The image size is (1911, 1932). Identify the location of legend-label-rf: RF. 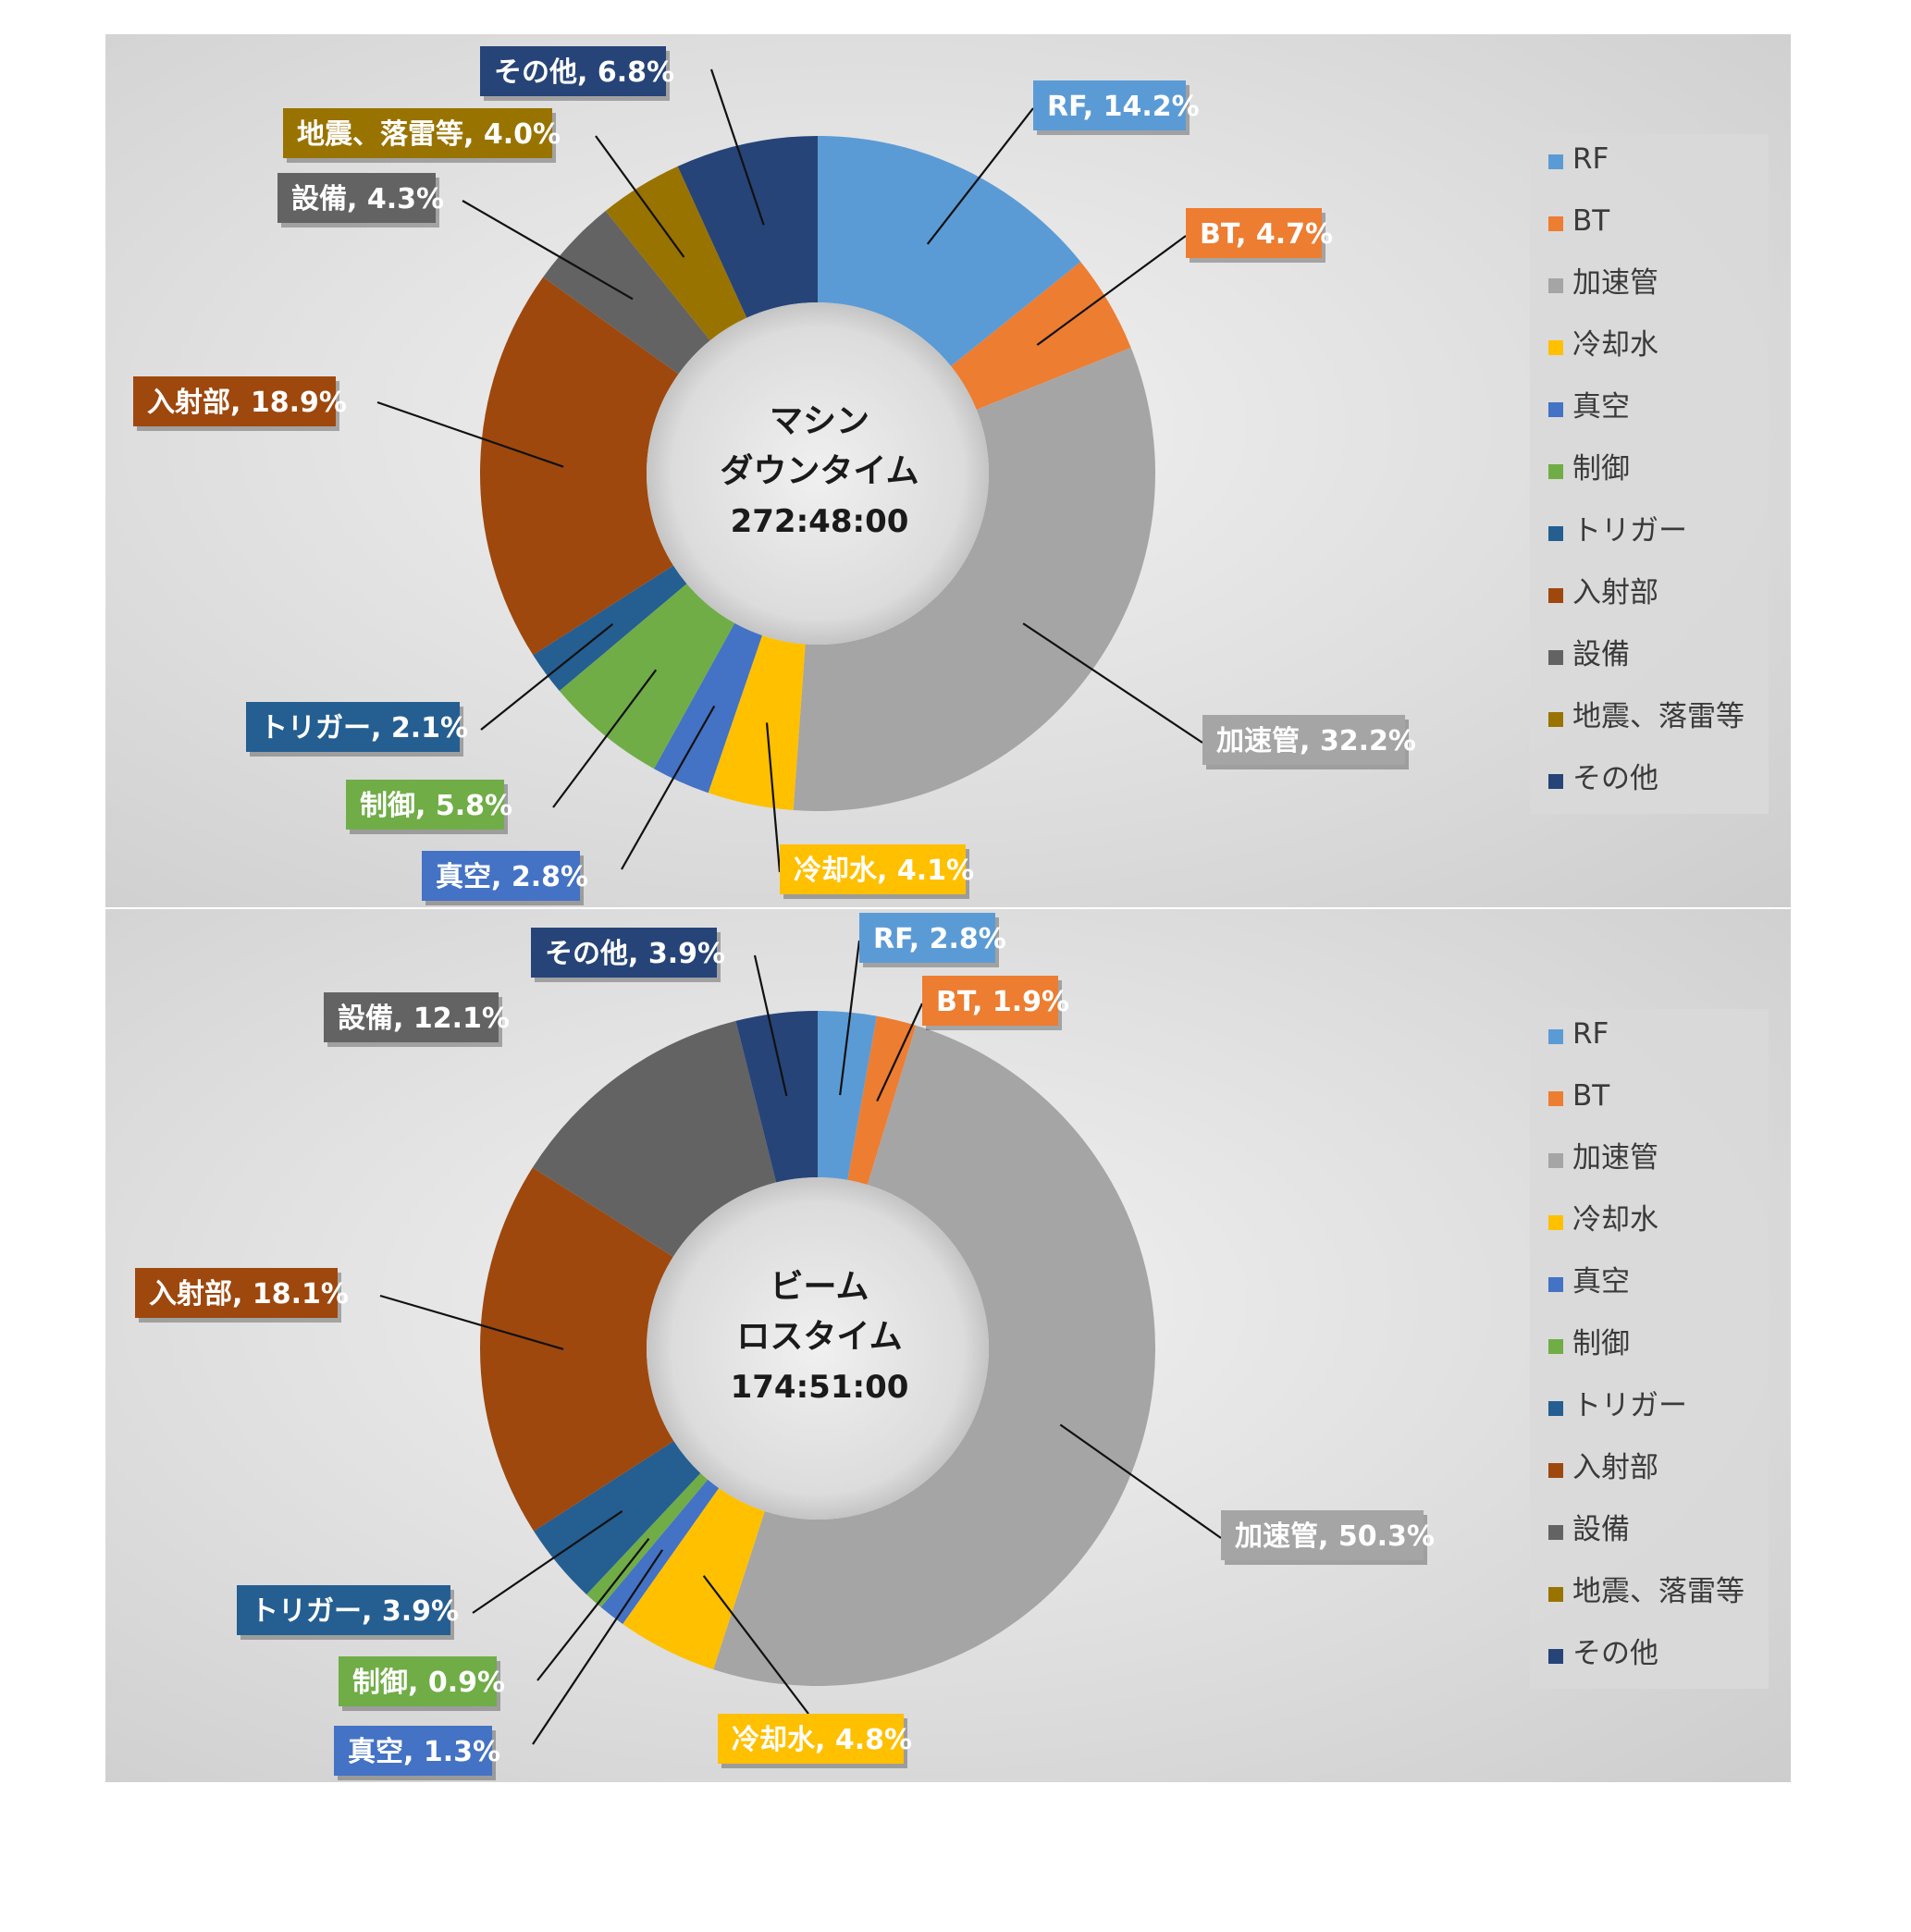
(1590, 1034).